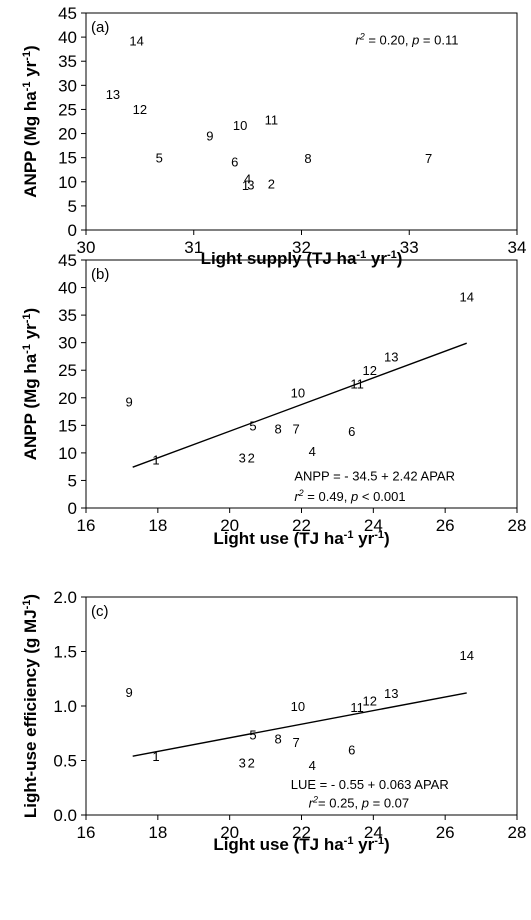 The width and height of the screenshot is (531, 920). Describe the element at coordinates (445, 832) in the screenshot. I see `x-tick-label: 26` at that location.